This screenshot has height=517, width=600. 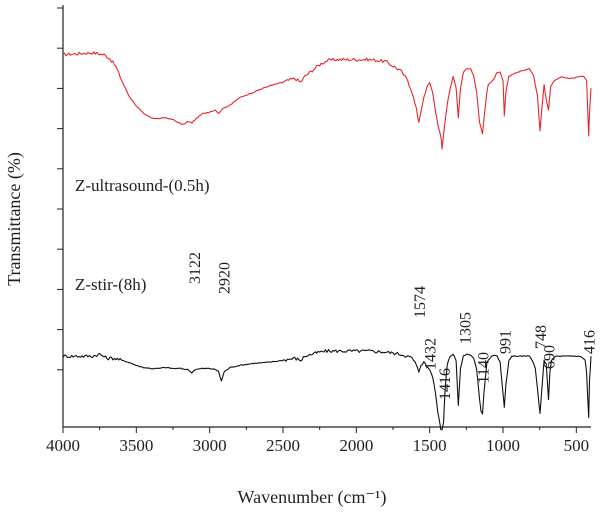 I want to click on peak-label: 2920, so click(x=224, y=278).